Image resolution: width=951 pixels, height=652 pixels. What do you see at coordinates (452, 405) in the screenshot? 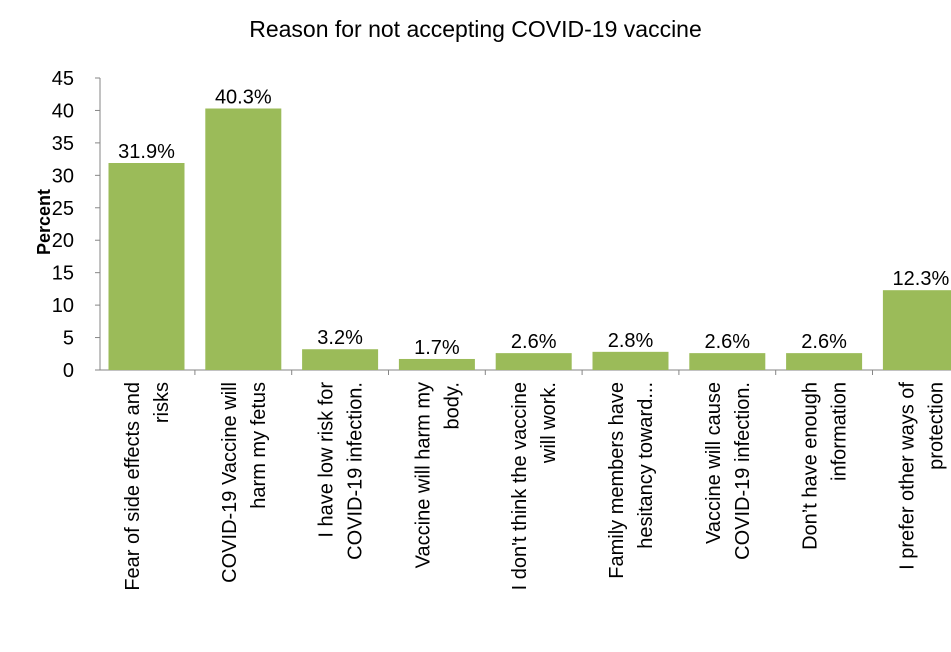
I see `x-tick-label: body.` at bounding box center [452, 405].